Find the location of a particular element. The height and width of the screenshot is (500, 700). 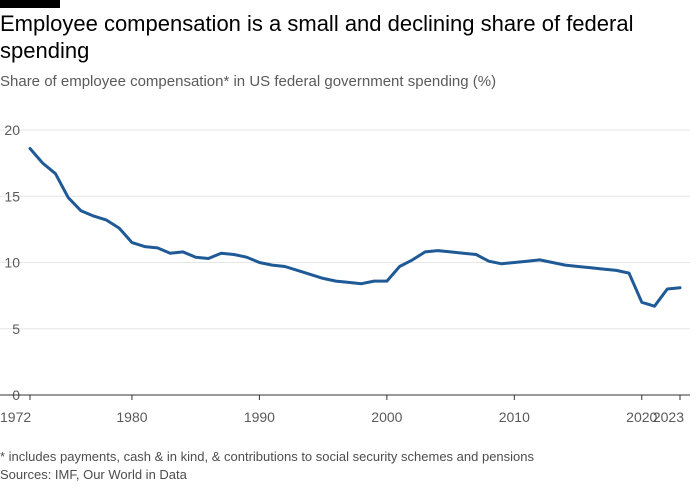

y-tick-label: 5 is located at coordinates (16, 329).